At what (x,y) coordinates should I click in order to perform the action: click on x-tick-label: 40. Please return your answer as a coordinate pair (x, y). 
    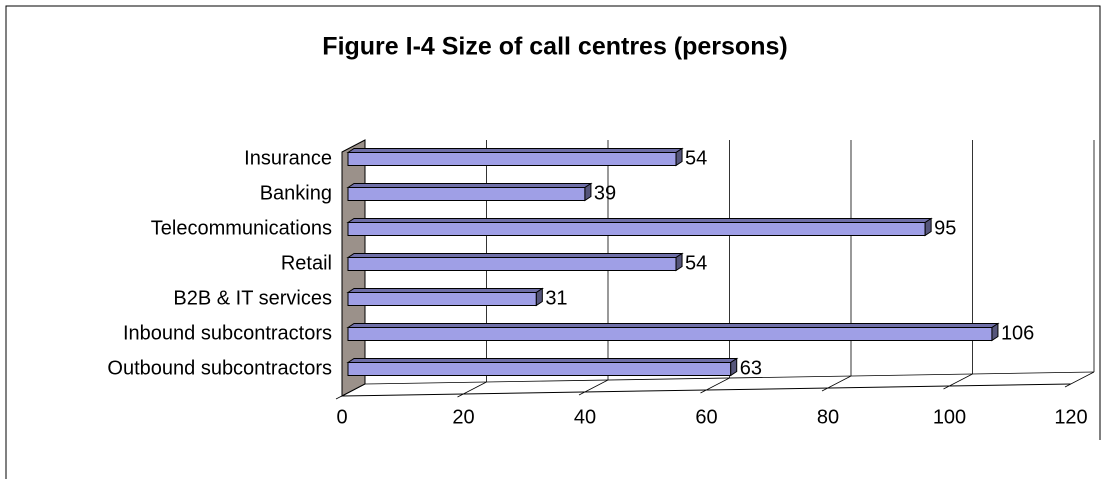
    Looking at the image, I should click on (585, 417).